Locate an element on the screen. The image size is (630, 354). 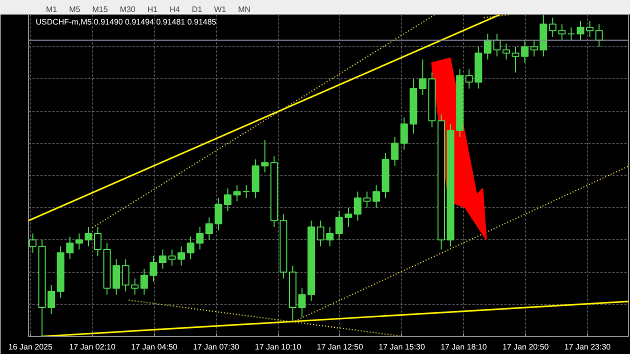
x-tick-label: 17 Jan 10:10 is located at coordinates (278, 347).